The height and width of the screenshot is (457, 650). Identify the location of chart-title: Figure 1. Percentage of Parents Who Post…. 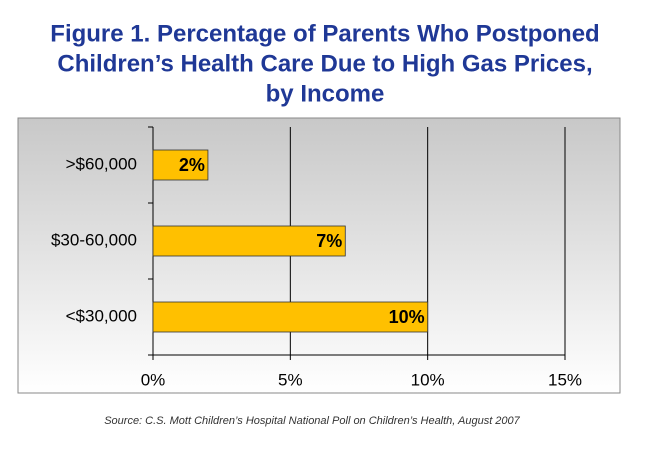
(324, 33).